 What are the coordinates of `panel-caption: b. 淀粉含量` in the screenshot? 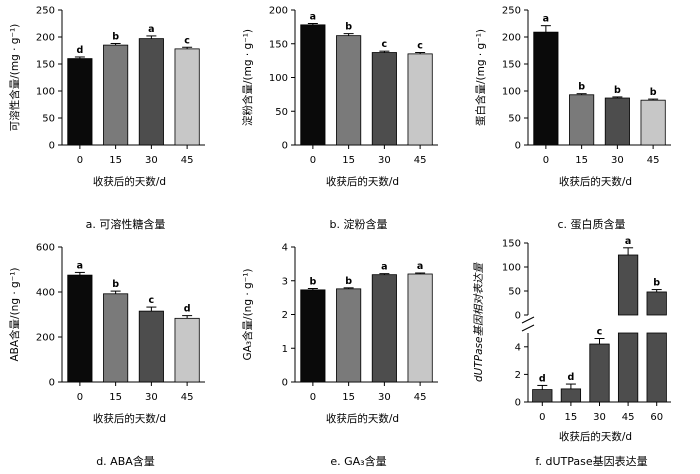 It's located at (359, 224).